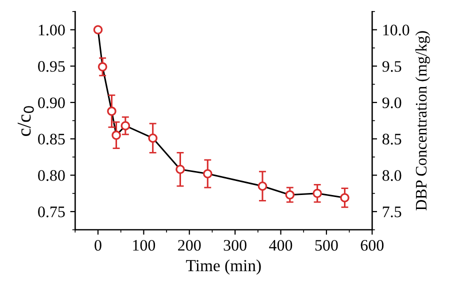 Image resolution: width=450 pixels, height=289 pixels. Describe the element at coordinates (372, 245) in the screenshot. I see `x-tick-label: 600` at that location.